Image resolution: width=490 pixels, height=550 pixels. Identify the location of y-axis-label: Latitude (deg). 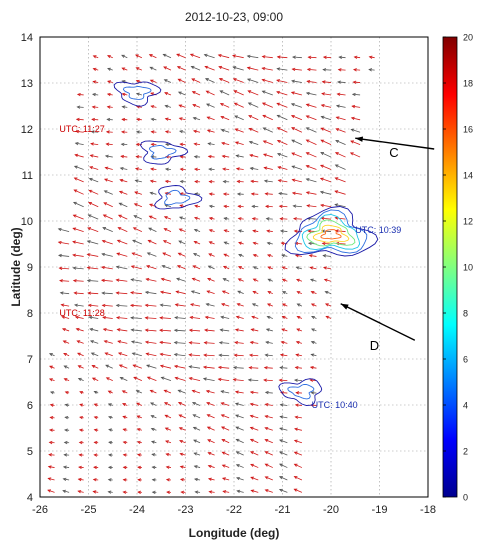
(16, 266).